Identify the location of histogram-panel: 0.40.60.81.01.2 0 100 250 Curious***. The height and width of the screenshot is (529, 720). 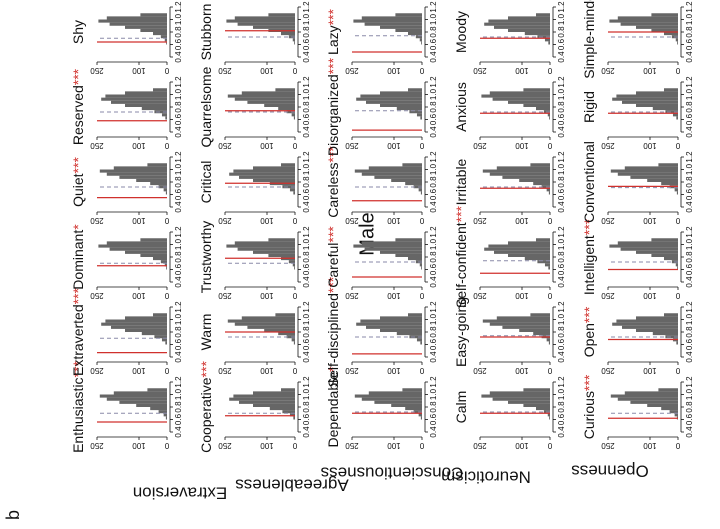
(637, 412).